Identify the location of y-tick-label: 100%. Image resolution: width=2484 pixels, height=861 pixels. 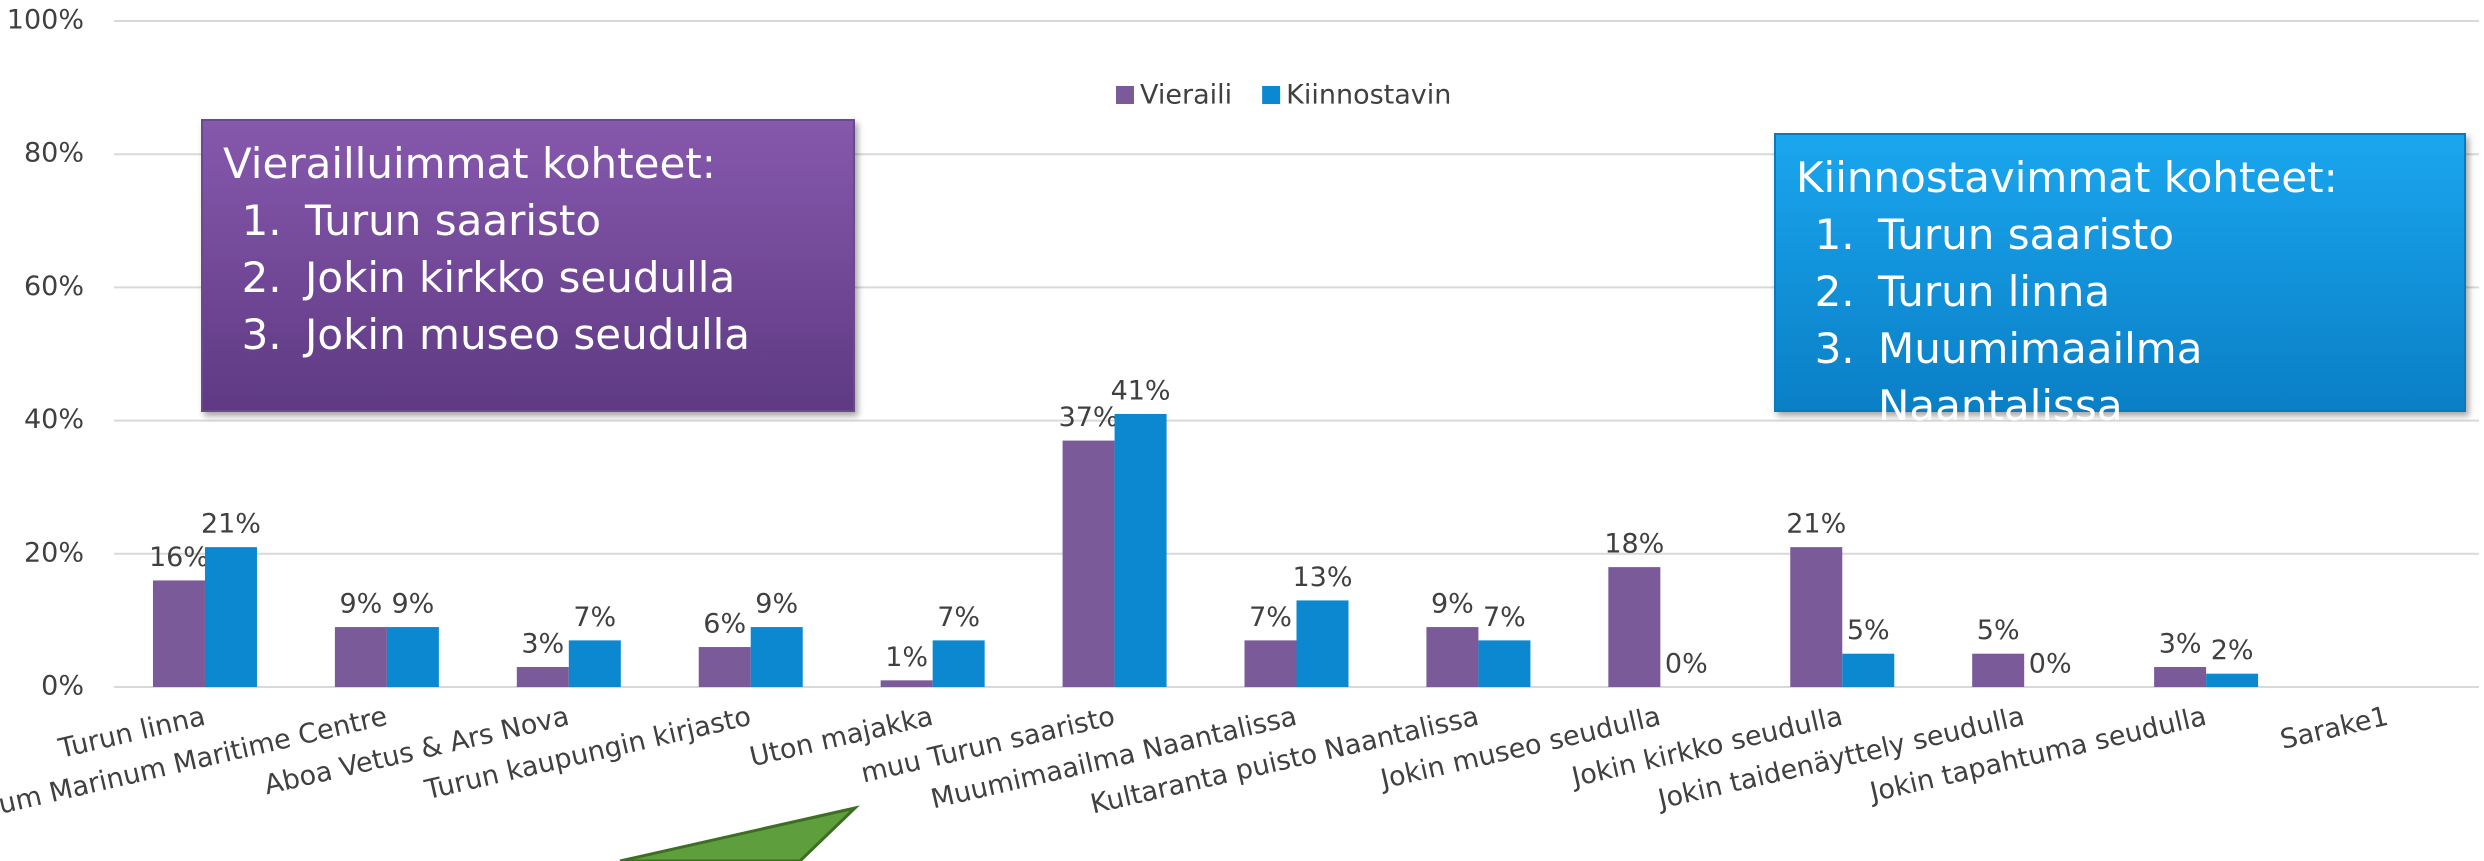
(45, 20).